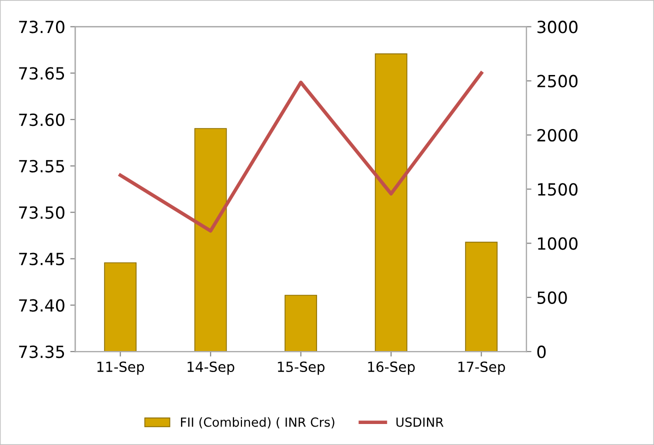  I want to click on y-tick-label: 73.40, so click(41, 305).